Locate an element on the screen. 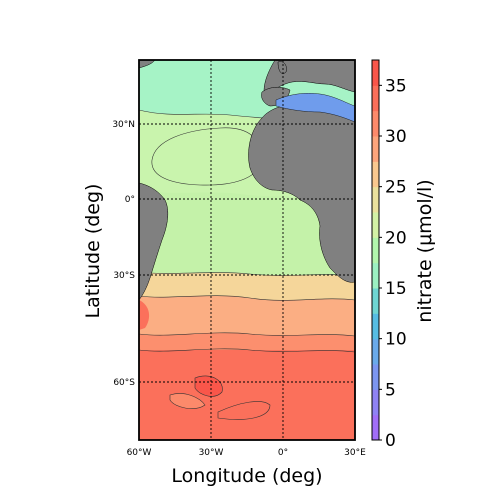 Image resolution: width=504 pixels, height=504 pixels. band-30s-40s is located at coordinates (247, 288).